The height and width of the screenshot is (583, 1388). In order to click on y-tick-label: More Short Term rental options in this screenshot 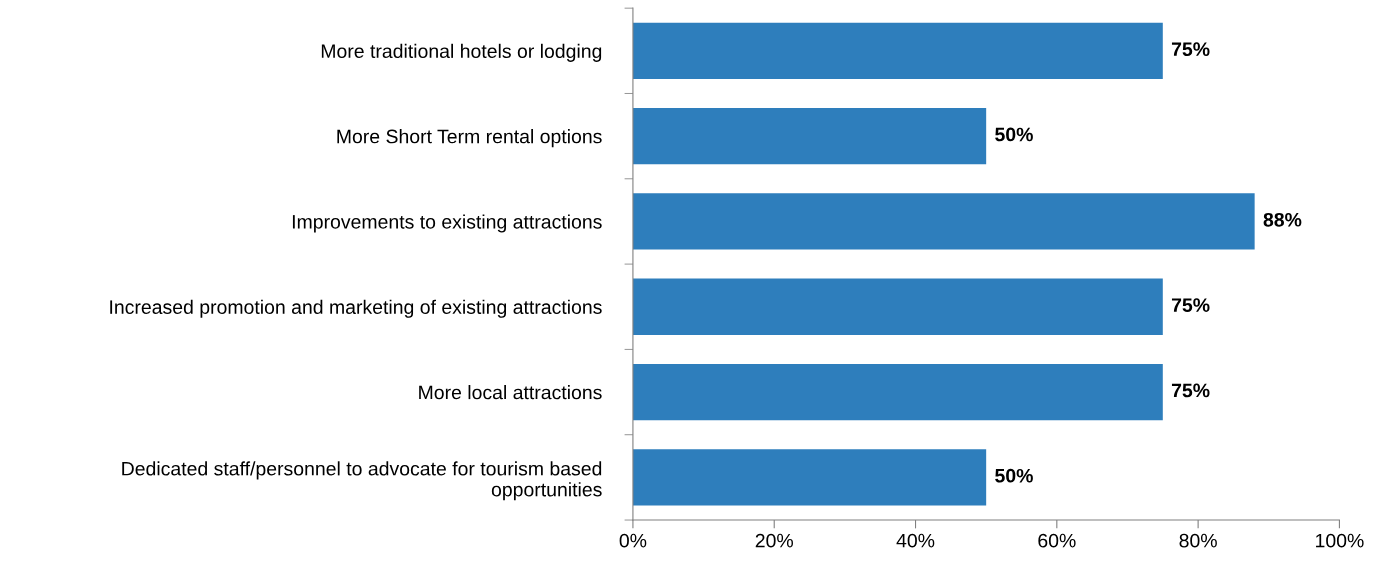, I will do `click(469, 138)`.